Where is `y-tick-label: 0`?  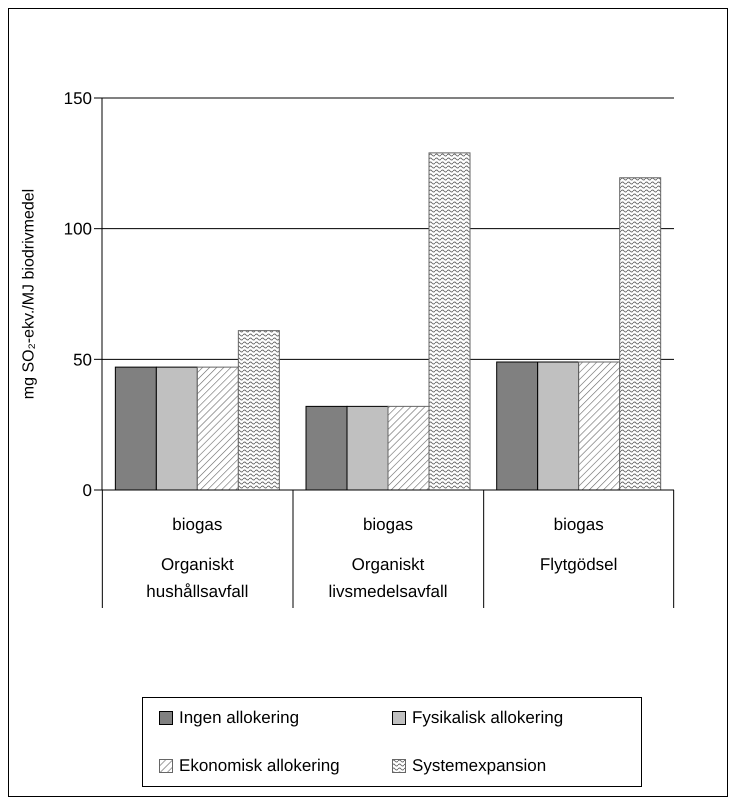
y-tick-label: 0 is located at coordinates (87, 490).